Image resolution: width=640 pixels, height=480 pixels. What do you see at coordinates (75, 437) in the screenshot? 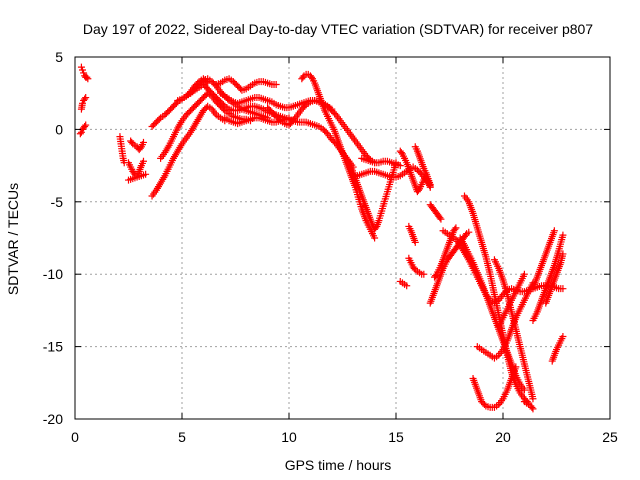
I see `x-tick-label: 0` at bounding box center [75, 437].